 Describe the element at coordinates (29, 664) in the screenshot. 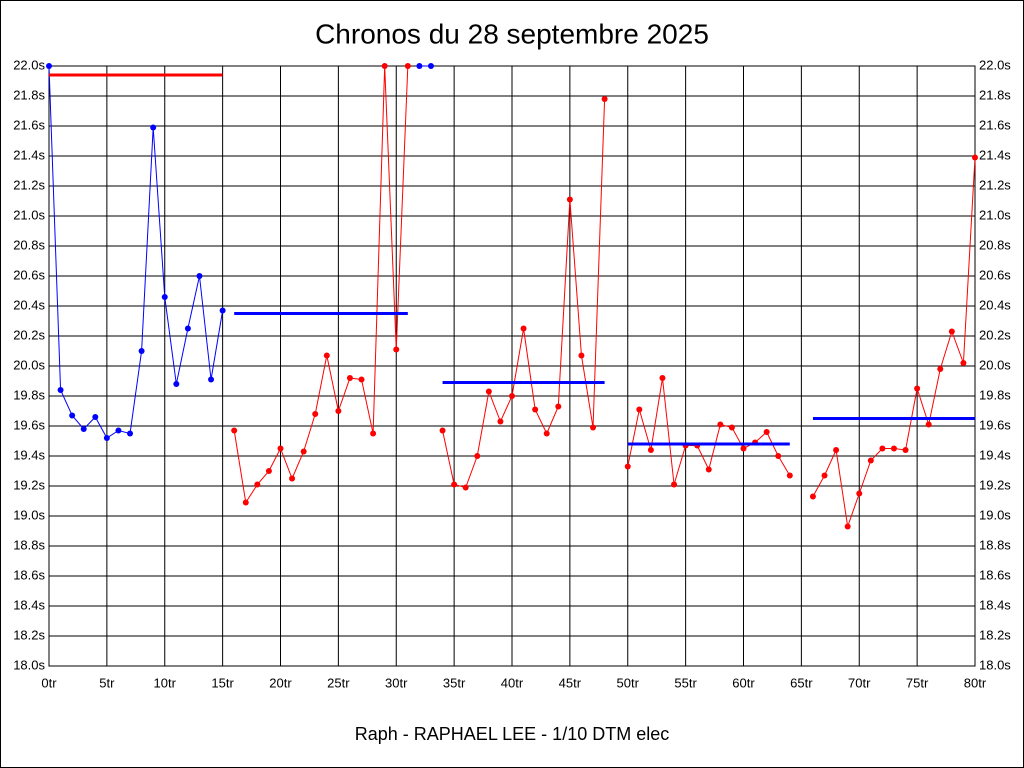

I see `y-tick-label: 18.0s` at that location.